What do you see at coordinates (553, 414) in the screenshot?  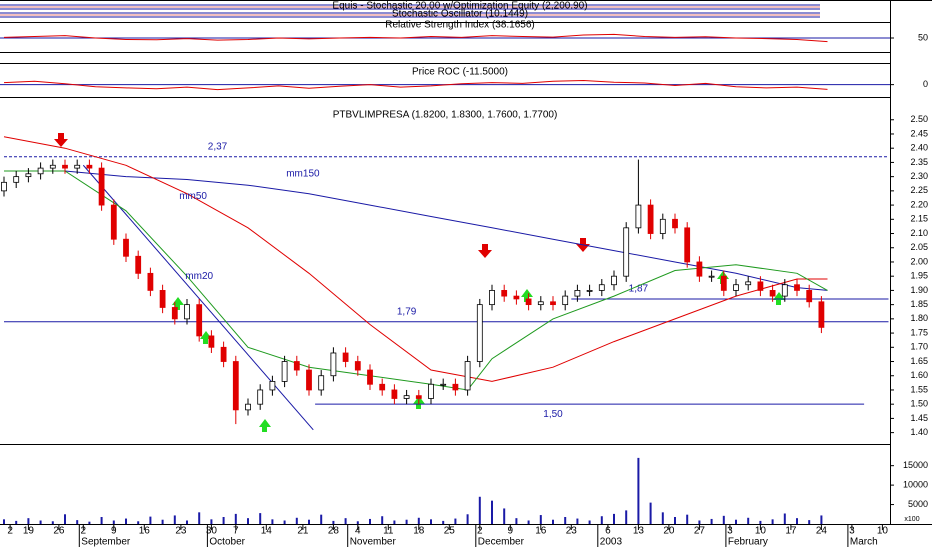 I see `level-label: 1,50` at bounding box center [553, 414].